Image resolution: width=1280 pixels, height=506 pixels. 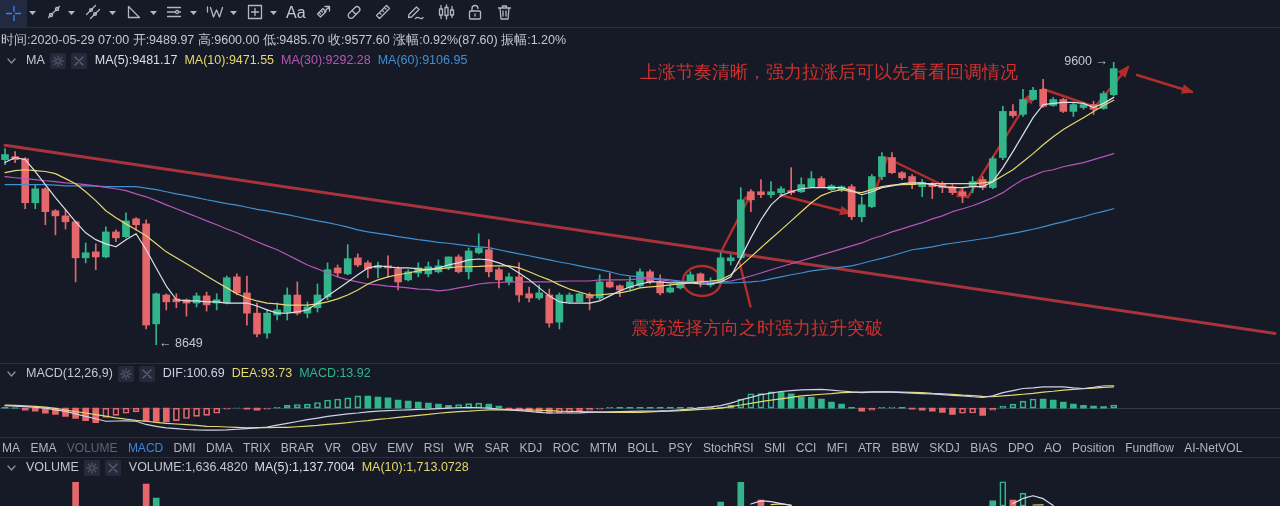 What do you see at coordinates (304, 467) in the screenshot?
I see `text: MA(5):1,137.7004` at bounding box center [304, 467].